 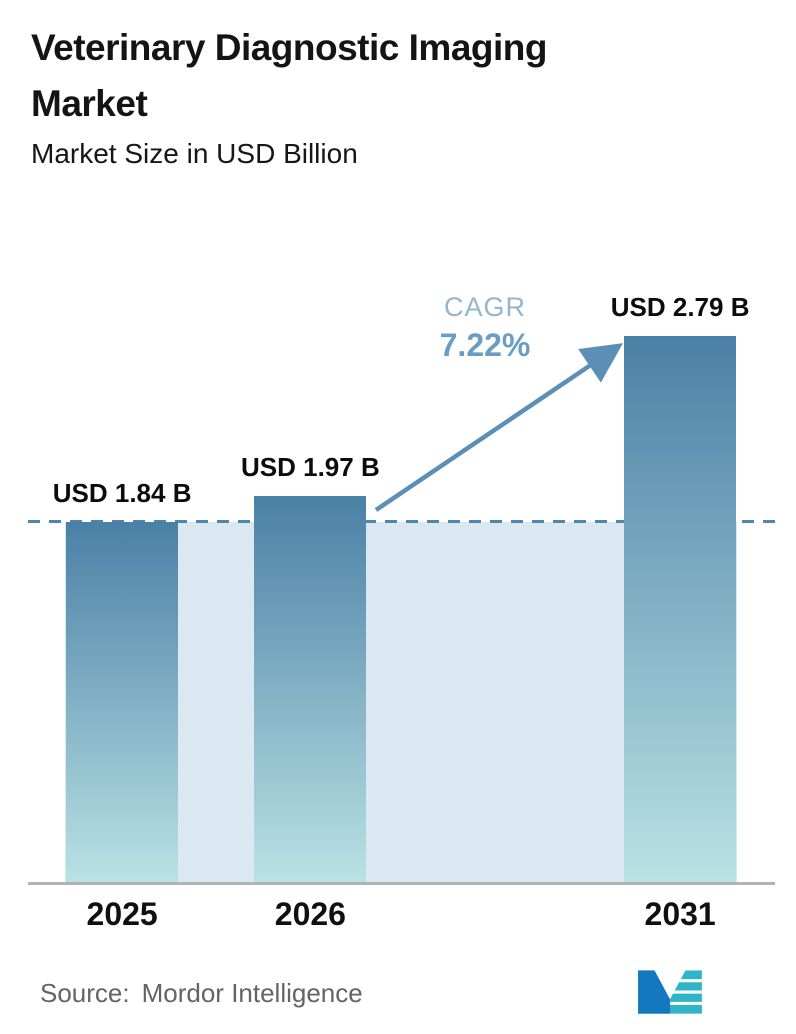 I want to click on chart-title-line1: Veterinary Diagnostic Imaging, so click(x=289, y=47).